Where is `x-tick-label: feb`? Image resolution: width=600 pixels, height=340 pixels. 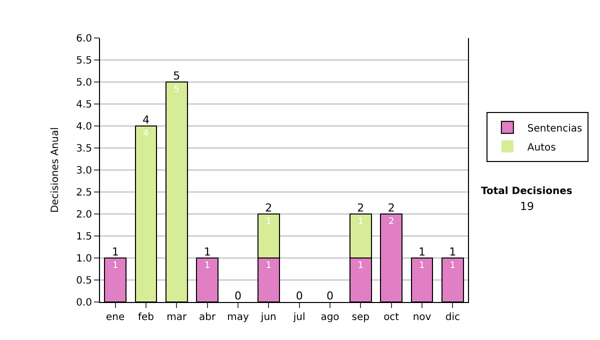
x-tick-label: feb is located at coordinates (146, 317).